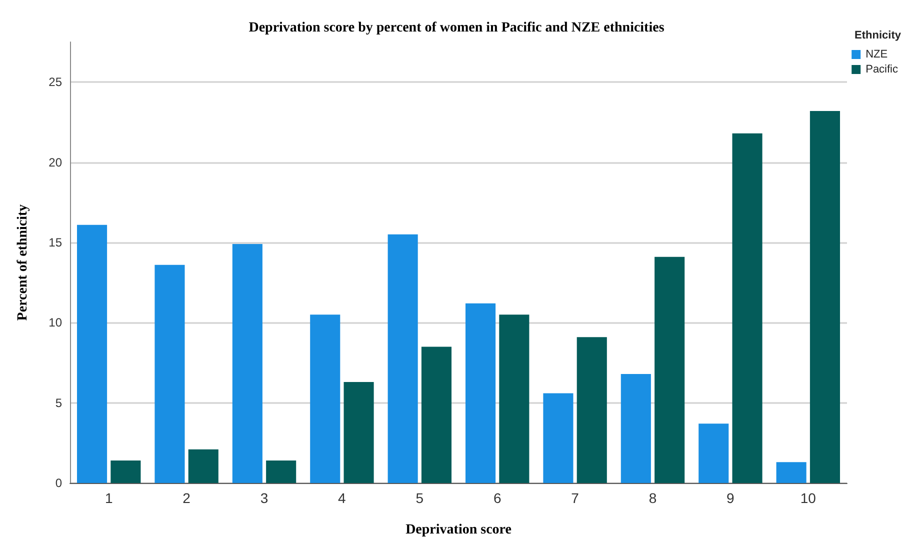  I want to click on legend-title: Ethnicity, so click(878, 36).